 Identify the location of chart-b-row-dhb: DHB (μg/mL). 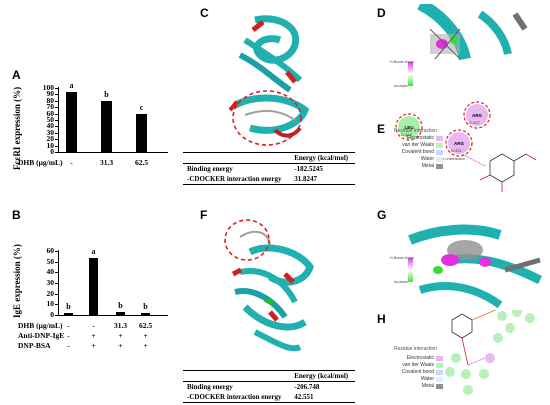
(40, 325).